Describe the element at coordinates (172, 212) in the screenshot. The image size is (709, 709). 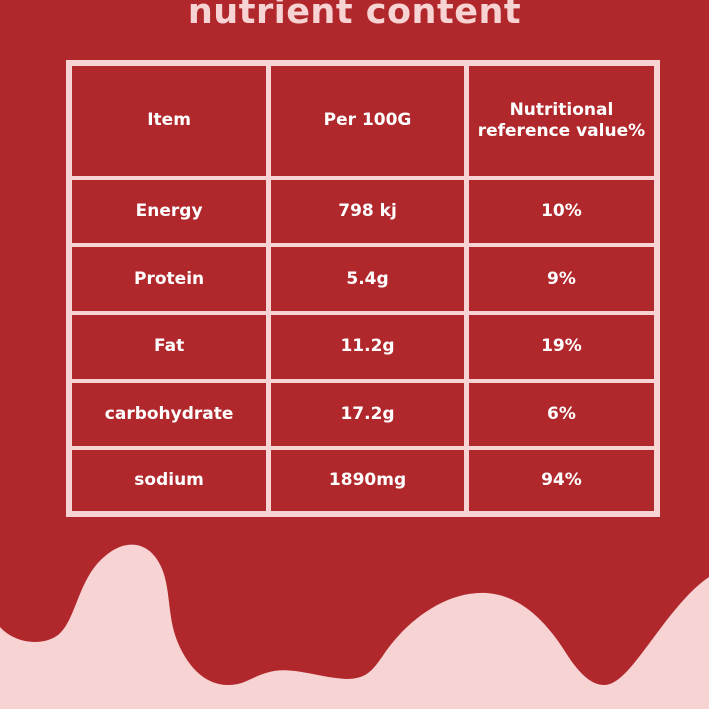
I see `cell-item-energy: Energy` at that location.